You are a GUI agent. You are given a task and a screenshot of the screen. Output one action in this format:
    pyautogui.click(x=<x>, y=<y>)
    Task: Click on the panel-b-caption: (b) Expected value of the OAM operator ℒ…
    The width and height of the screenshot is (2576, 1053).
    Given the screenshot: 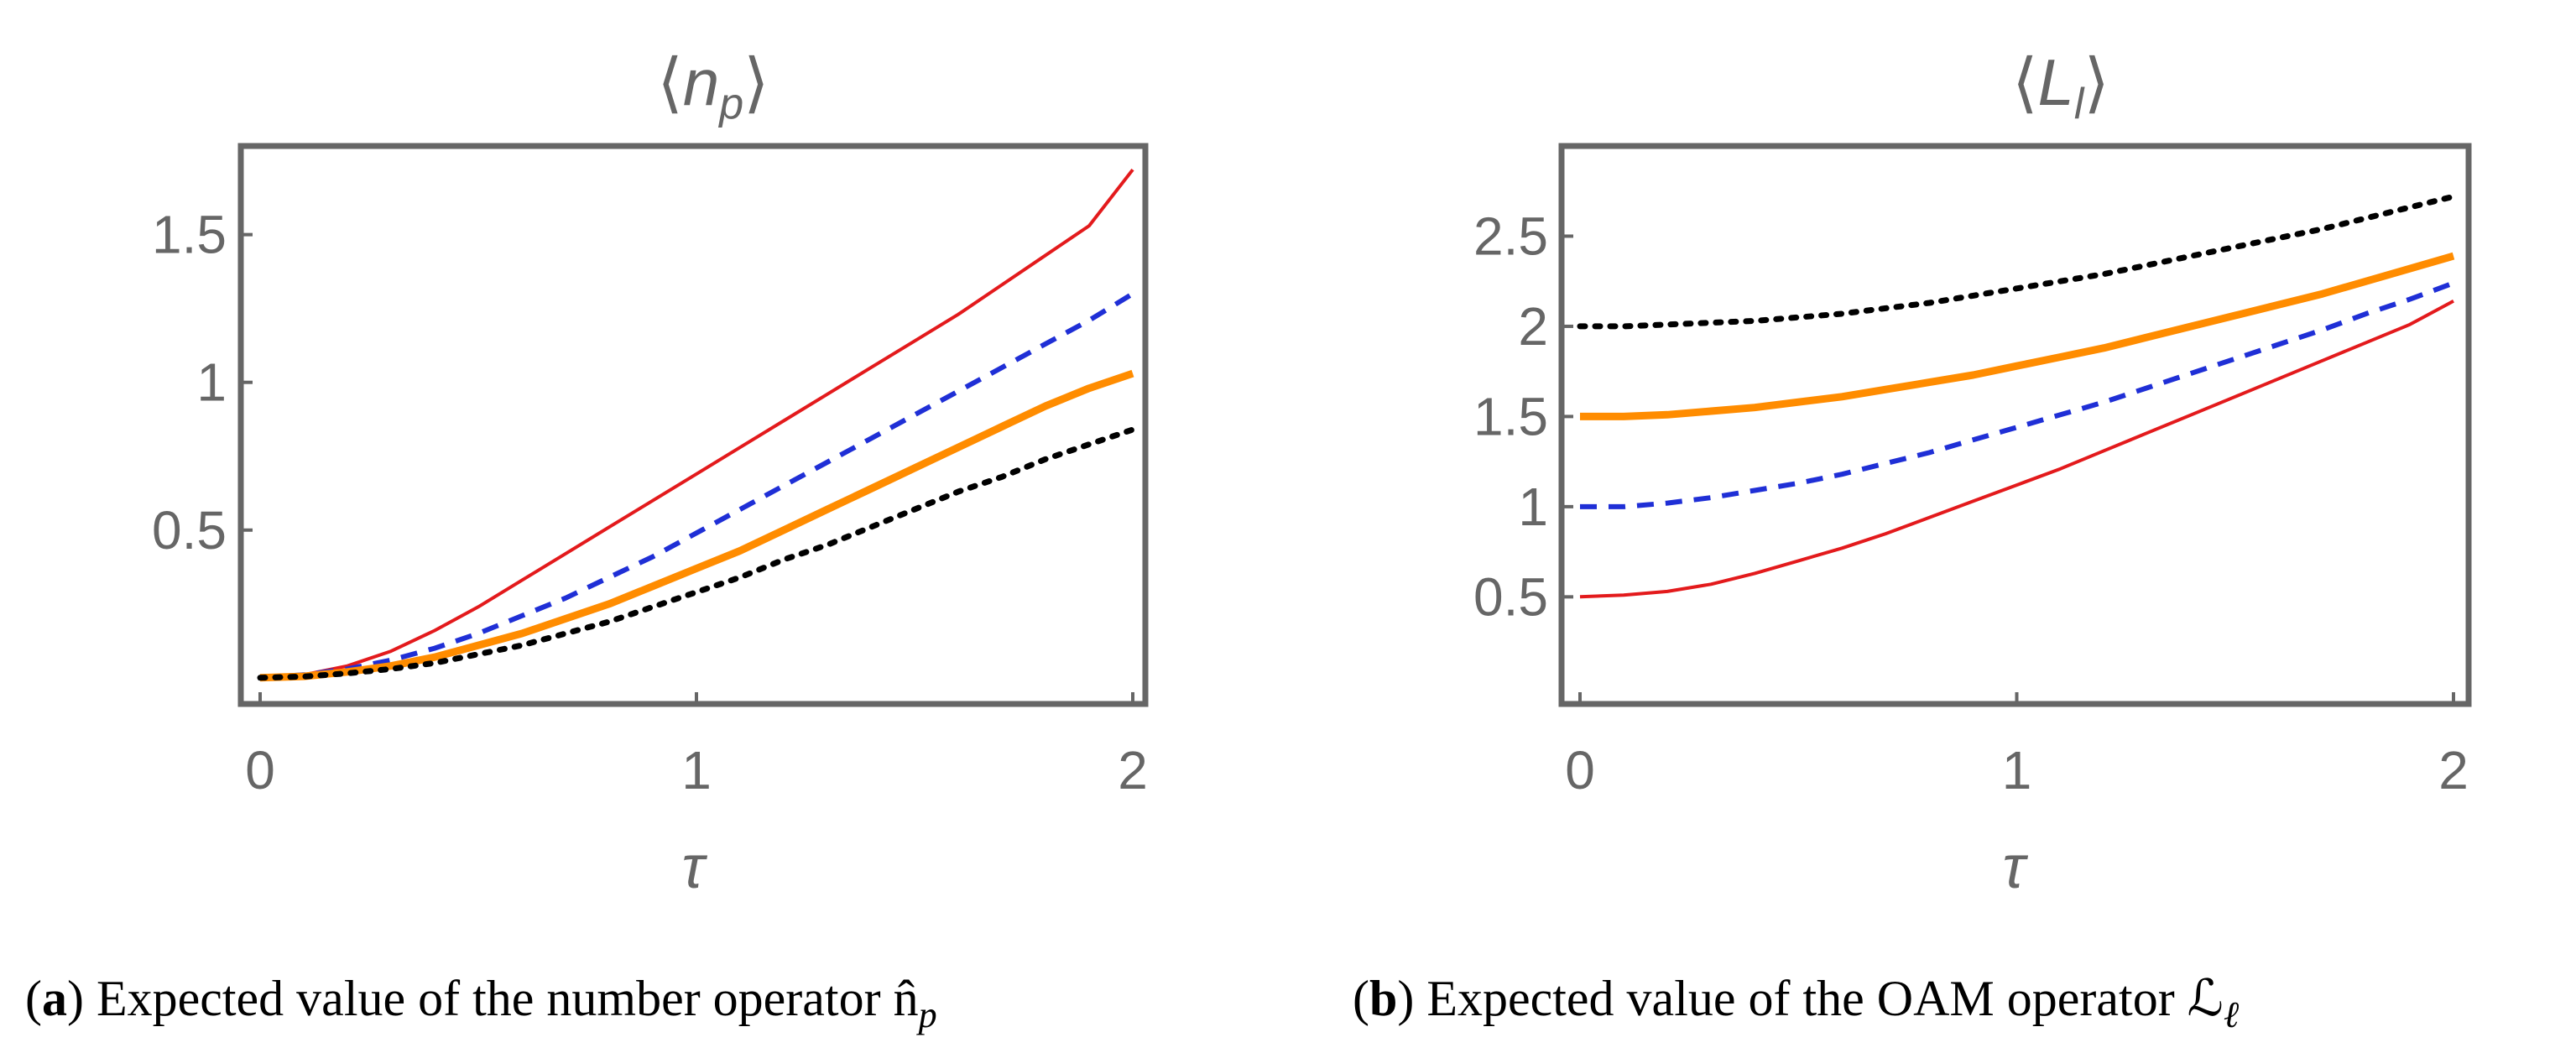 What is the action you would take?
    pyautogui.click(x=1796, y=1003)
    